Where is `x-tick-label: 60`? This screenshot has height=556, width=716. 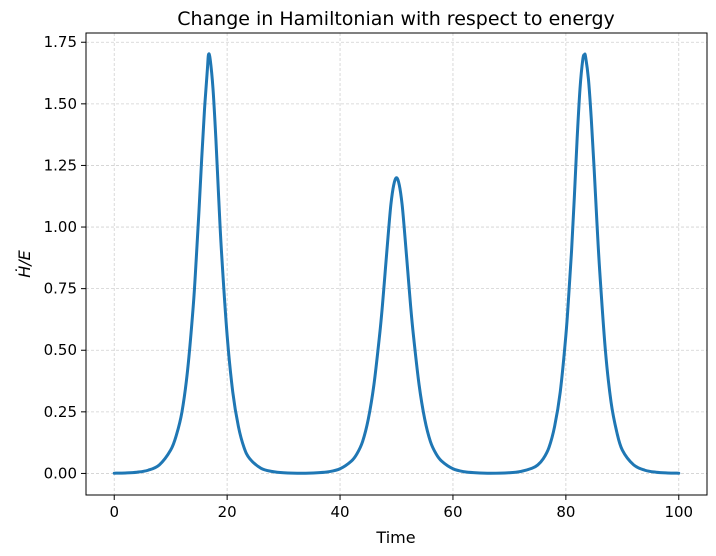
x-tick-label: 60 is located at coordinates (452, 512).